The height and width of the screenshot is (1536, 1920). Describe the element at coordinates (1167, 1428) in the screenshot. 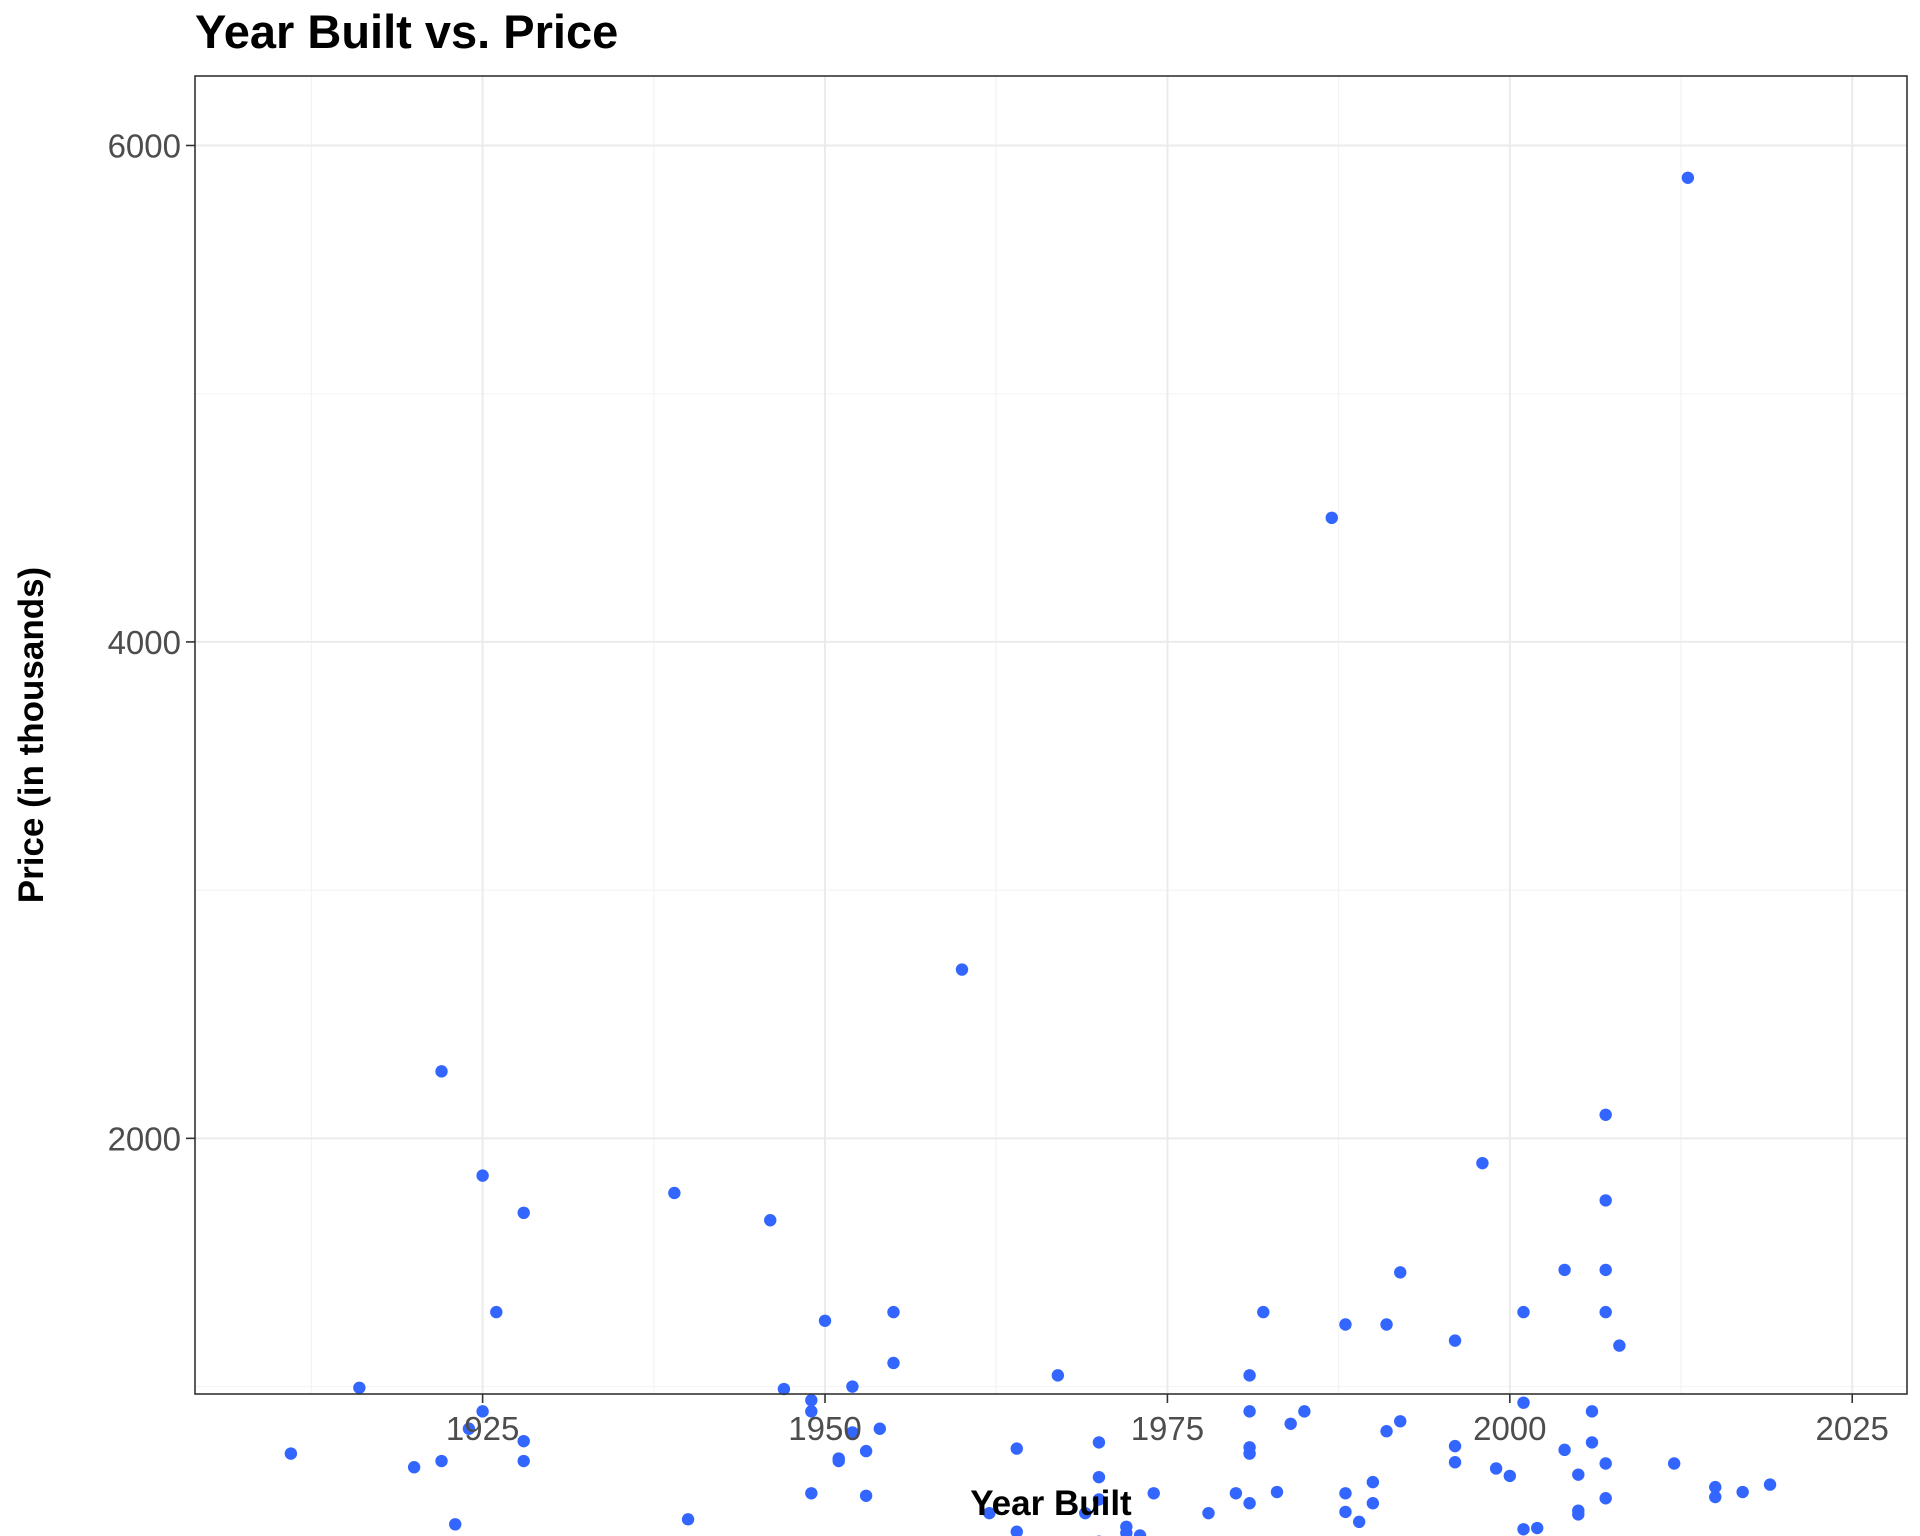

I see `x-tick-label: 1975` at that location.